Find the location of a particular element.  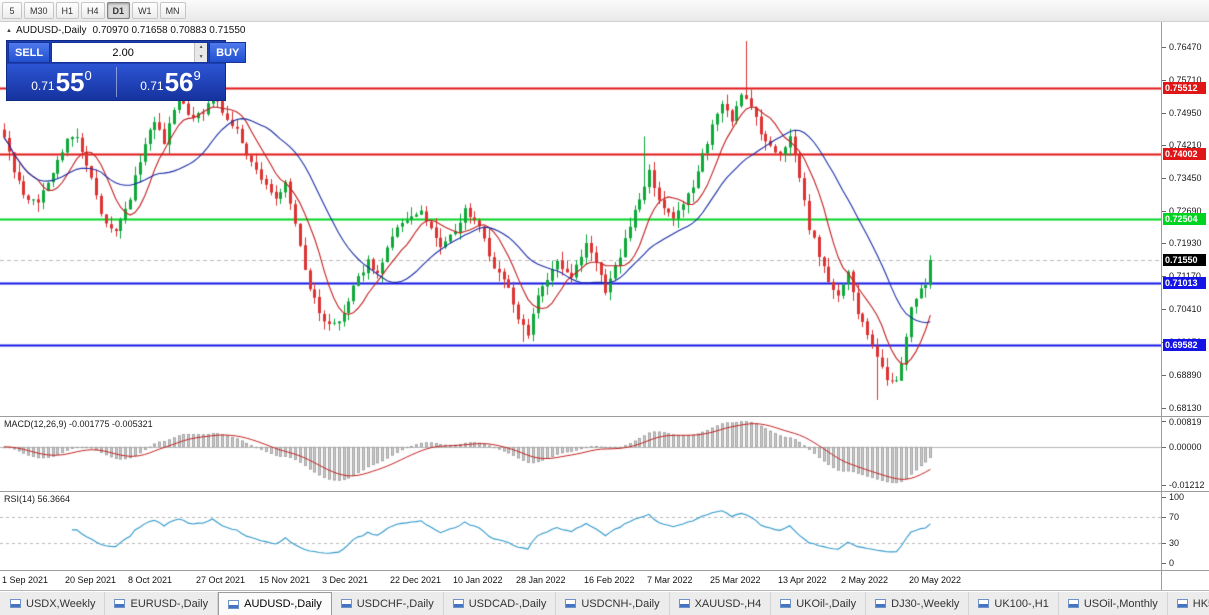

price-tick-label: 0.71930 is located at coordinates (1185, 243).